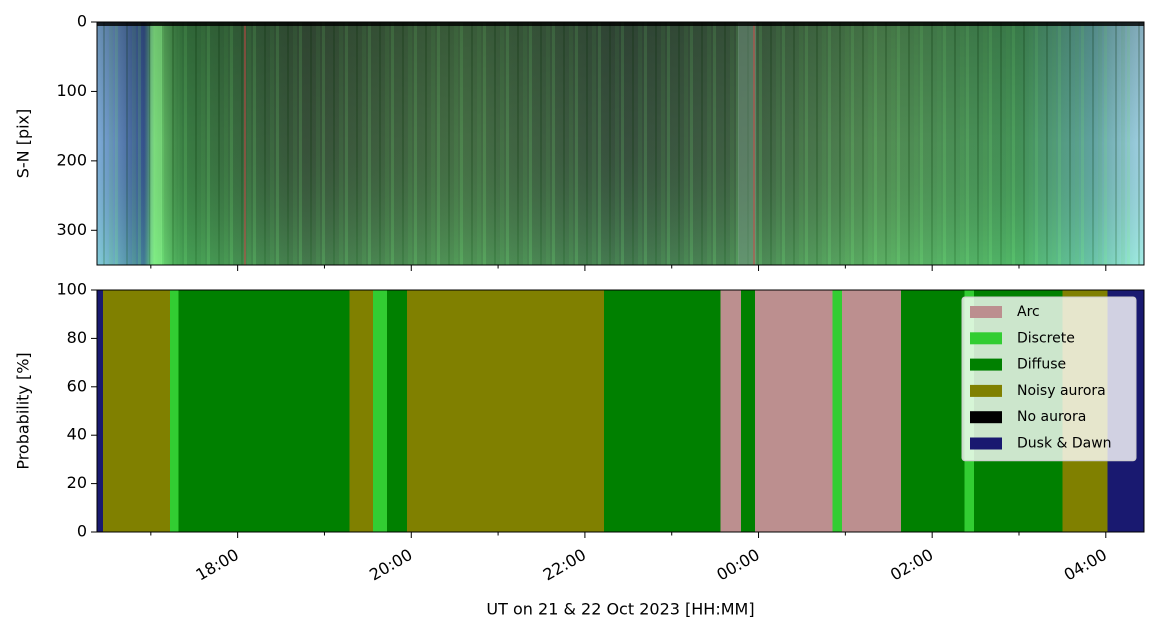 This screenshot has width=1158, height=638. Describe the element at coordinates (1041, 365) in the screenshot. I see `legend-label: Diffuse` at that location.